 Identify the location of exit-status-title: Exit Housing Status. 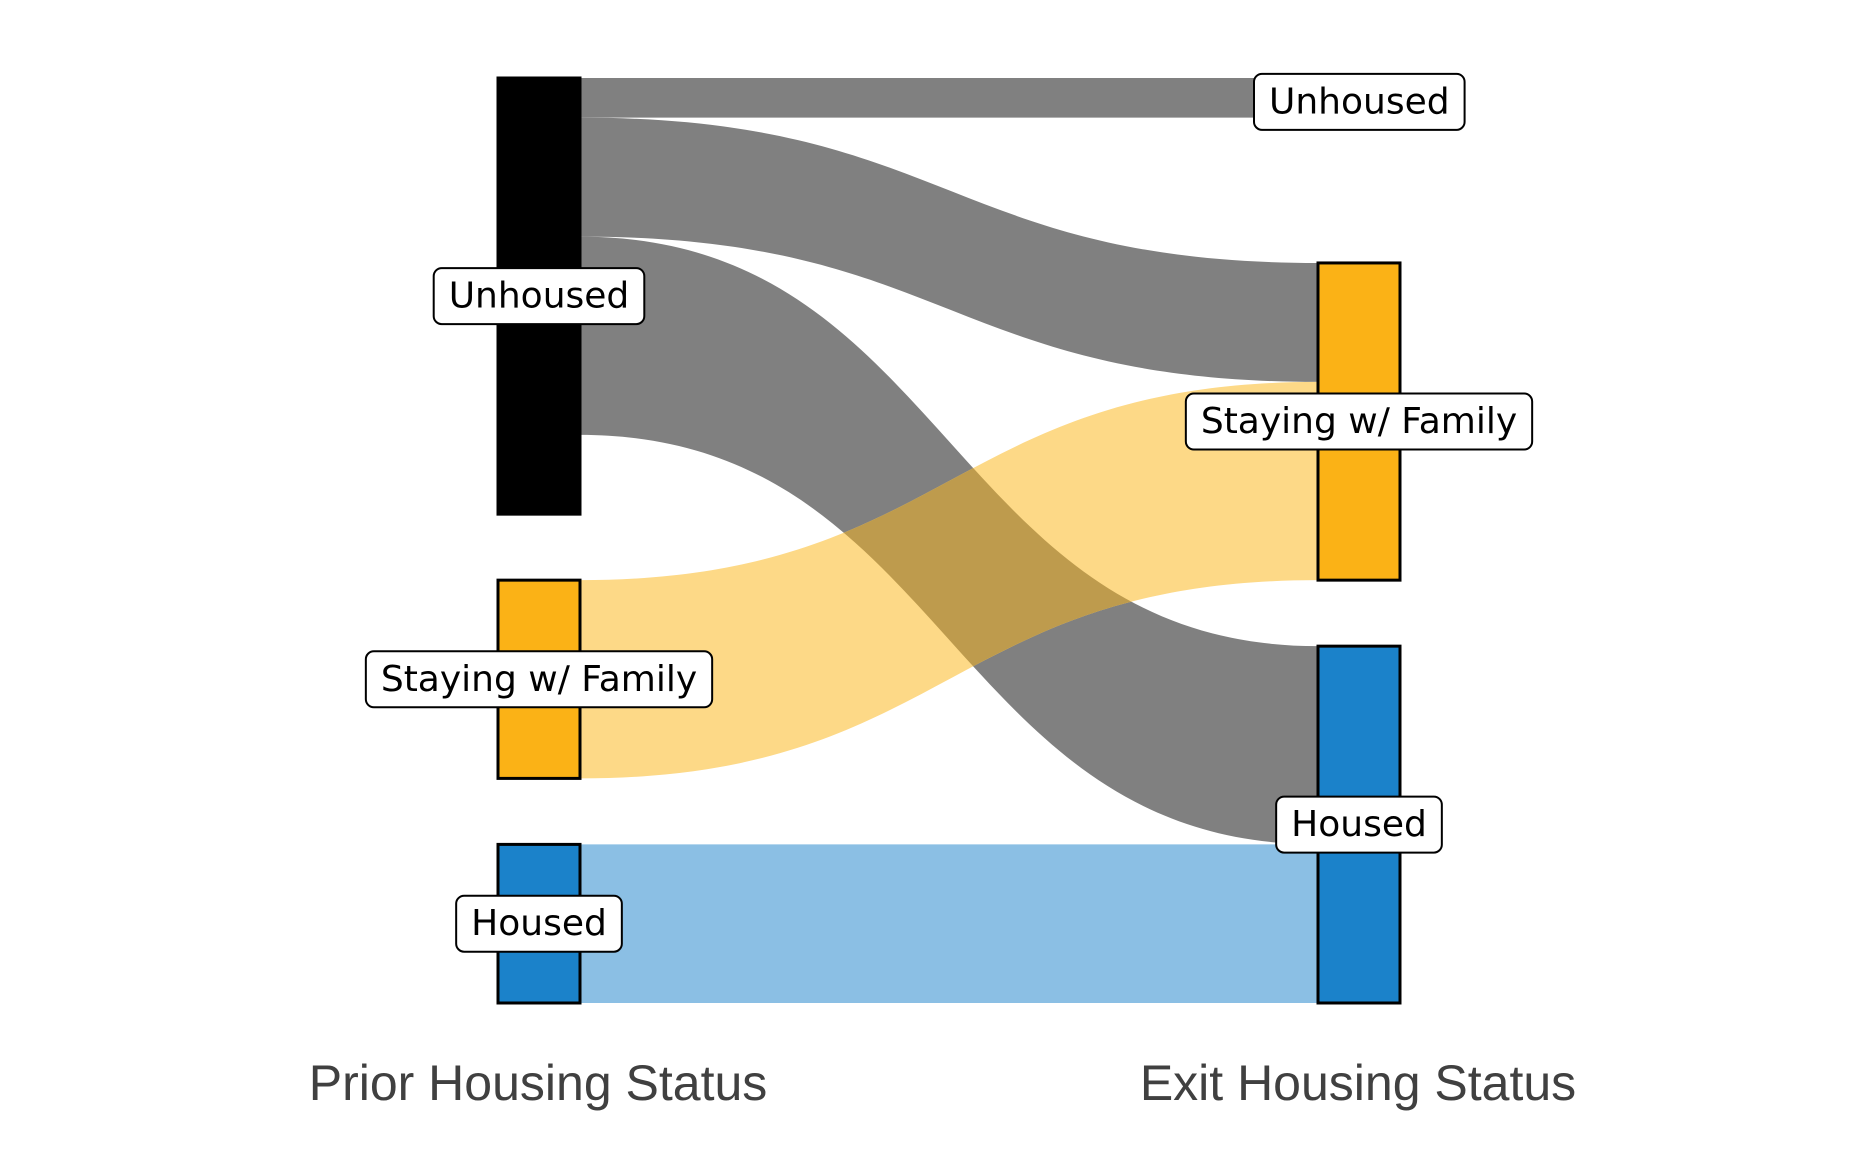
(1358, 1083).